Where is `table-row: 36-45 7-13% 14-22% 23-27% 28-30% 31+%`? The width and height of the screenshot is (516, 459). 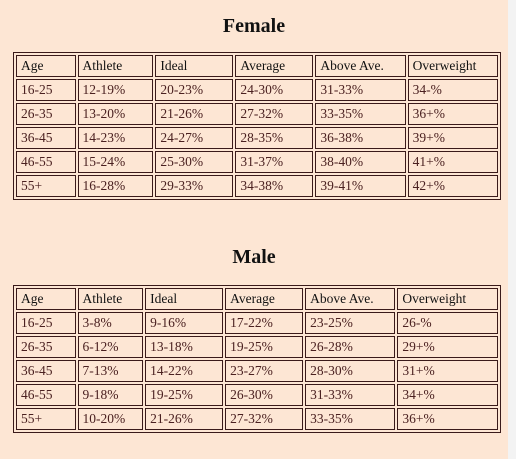
table-row: 36-45 7-13% 14-22% 23-27% 28-30% 31+% is located at coordinates (257, 371).